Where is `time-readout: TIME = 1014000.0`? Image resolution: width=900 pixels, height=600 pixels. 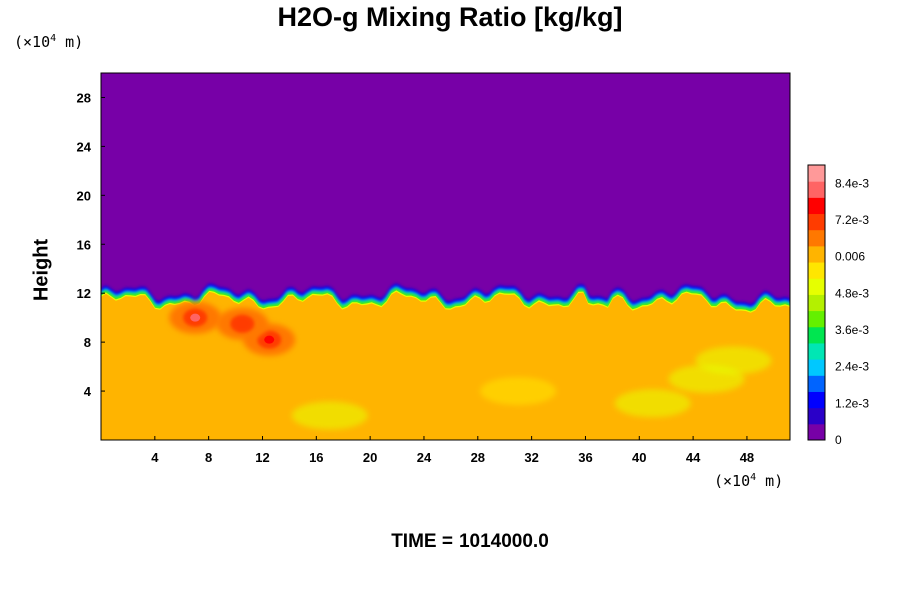
time-readout: TIME = 1014000.0 is located at coordinates (450, 542).